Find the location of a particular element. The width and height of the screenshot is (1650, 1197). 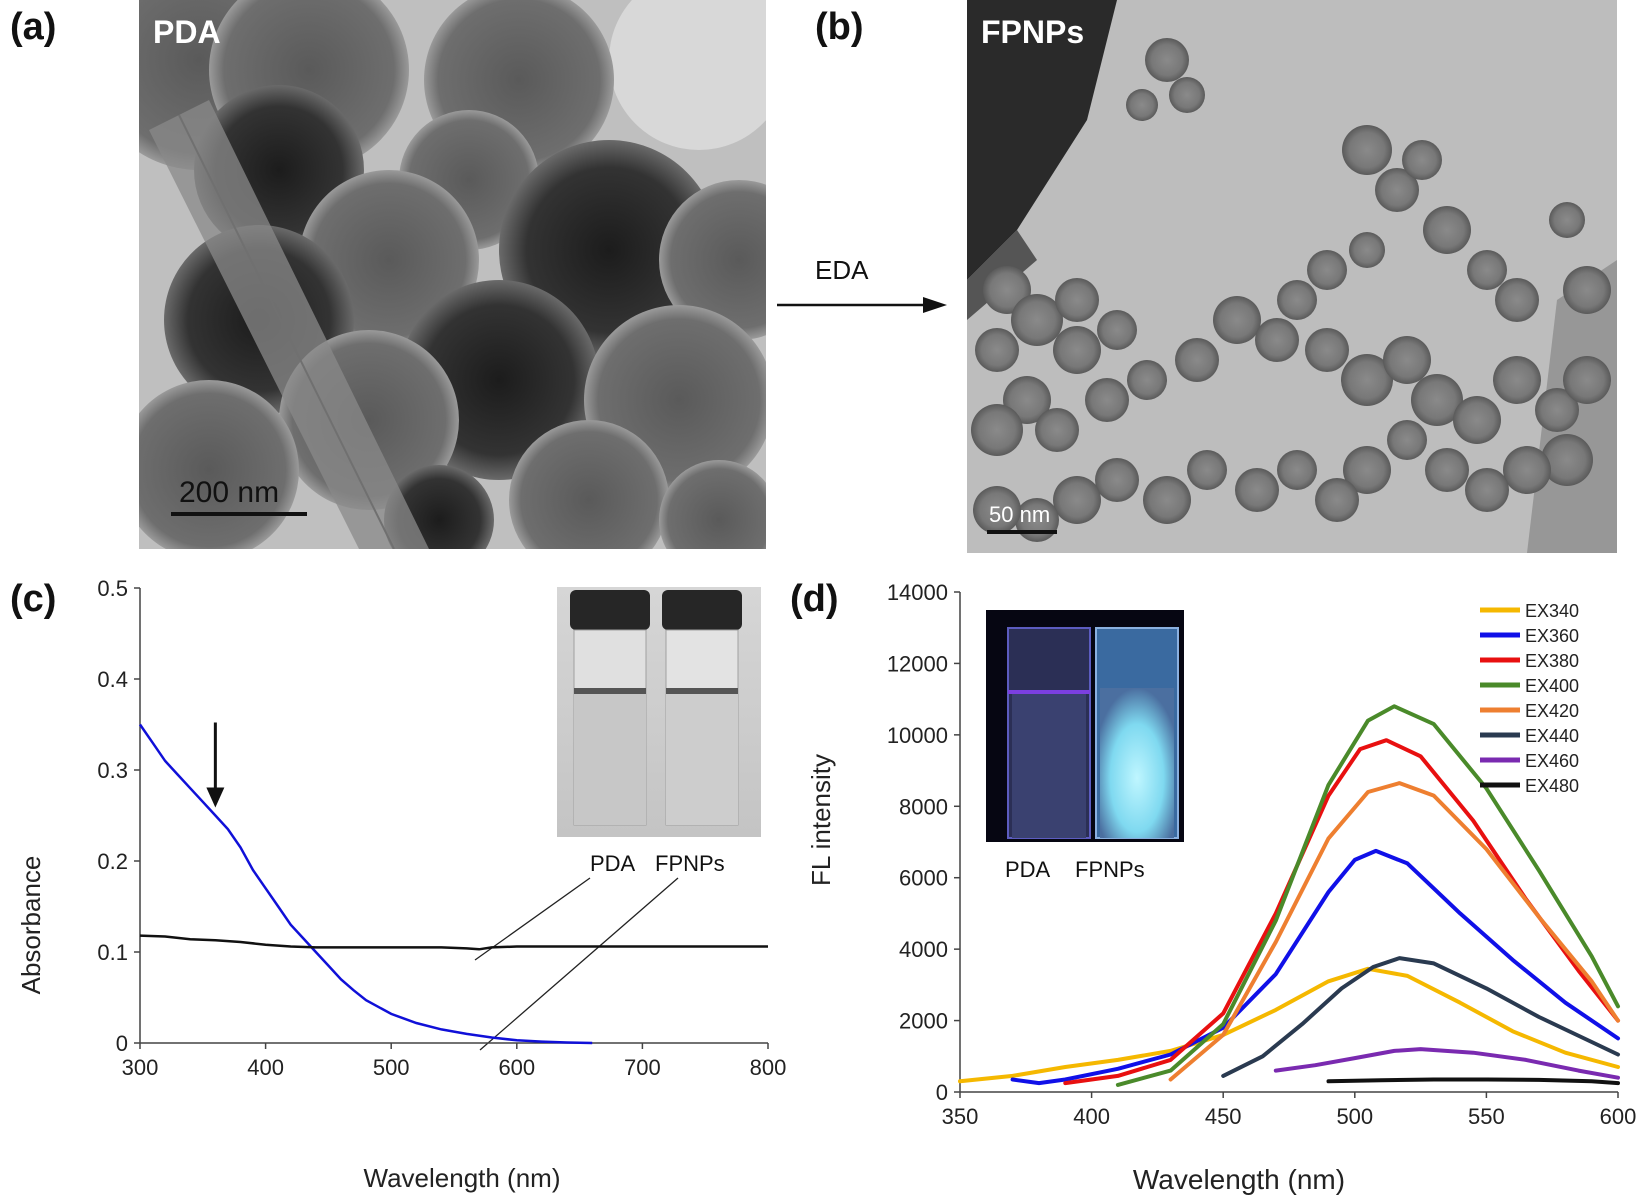

chart-d-ytick-label: 14000 is located at coordinates (917, 592).